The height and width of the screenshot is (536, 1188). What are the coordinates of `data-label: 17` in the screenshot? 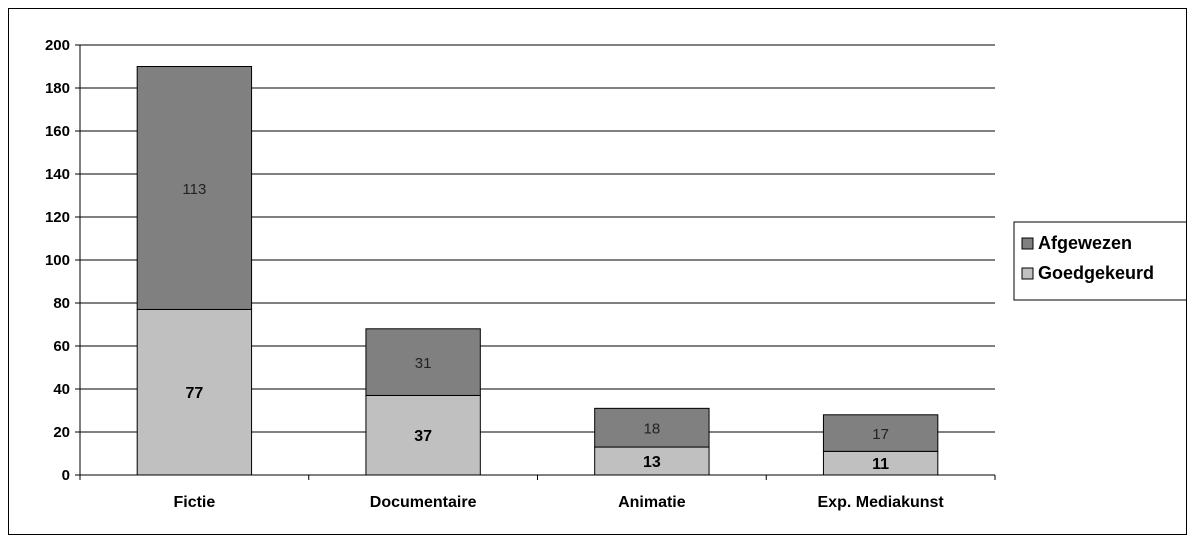 It's located at (880, 434).